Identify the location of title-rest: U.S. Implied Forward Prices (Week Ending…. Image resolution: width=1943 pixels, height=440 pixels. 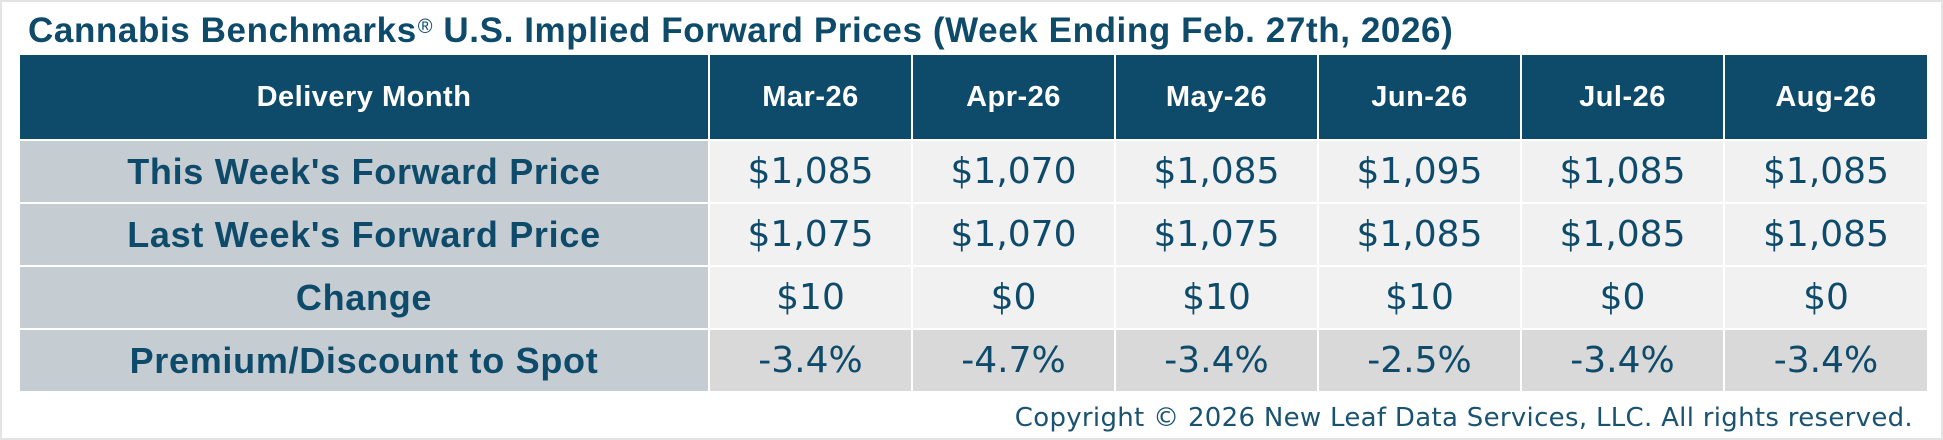
(943, 30).